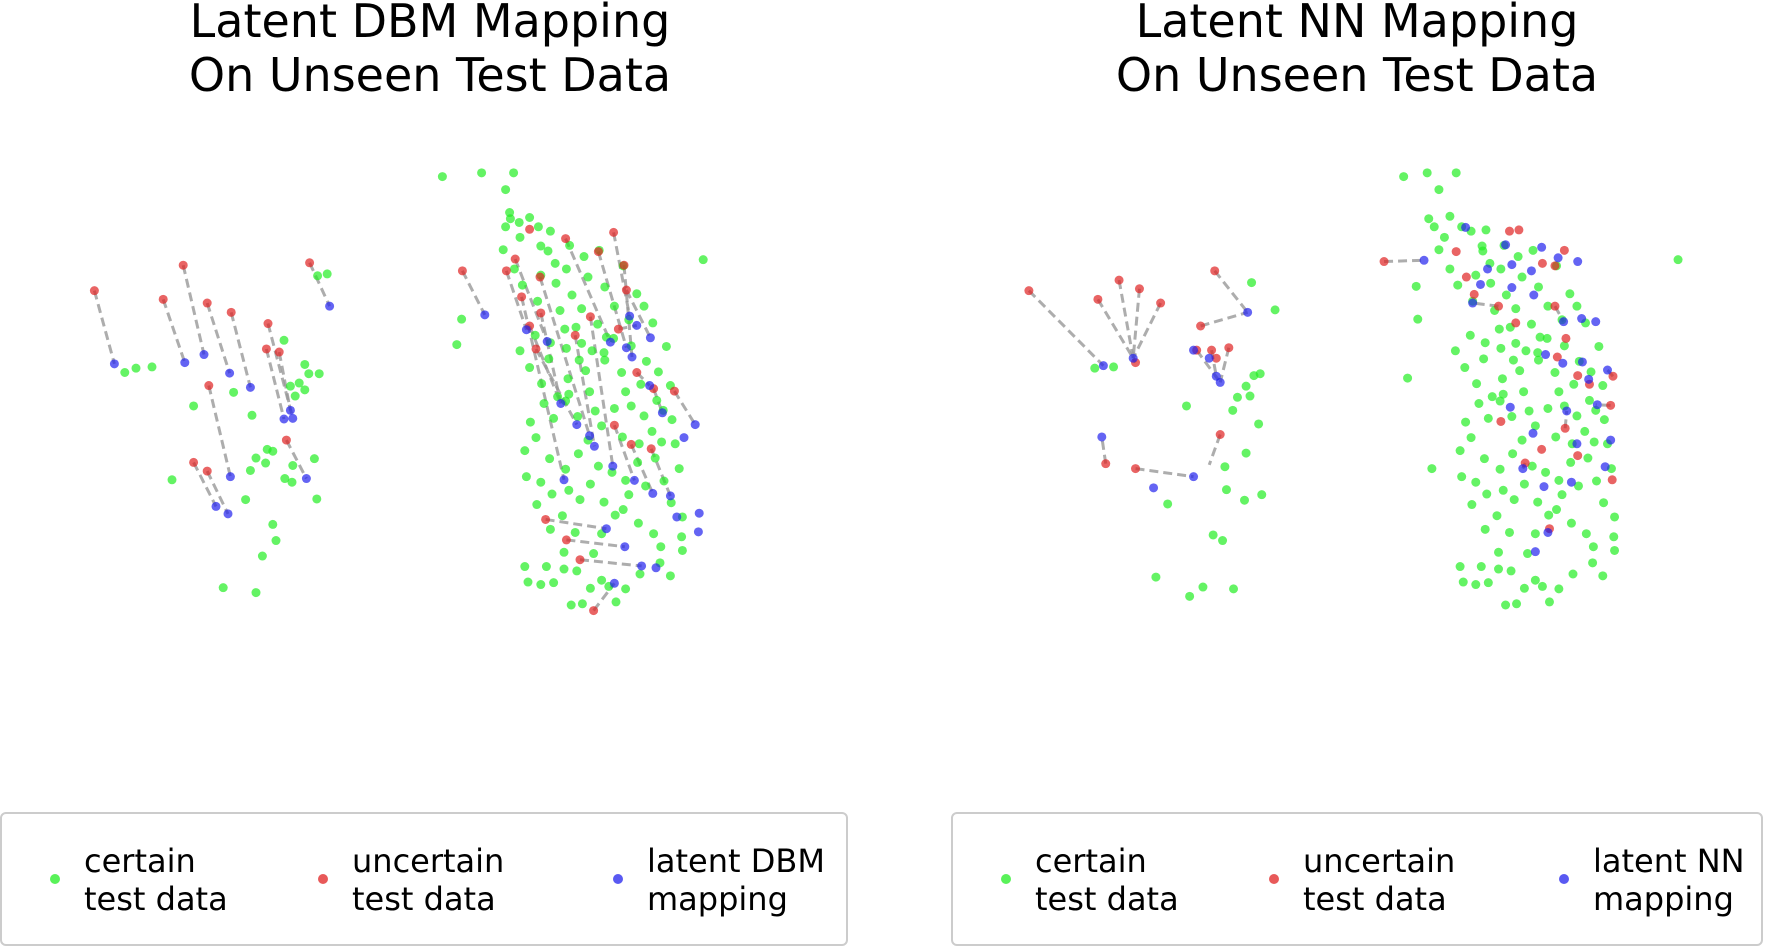 This screenshot has width=1769, height=950. What do you see at coordinates (1357, 75) in the screenshot?
I see `chart-title-line-2: On Unseen Test Data` at bounding box center [1357, 75].